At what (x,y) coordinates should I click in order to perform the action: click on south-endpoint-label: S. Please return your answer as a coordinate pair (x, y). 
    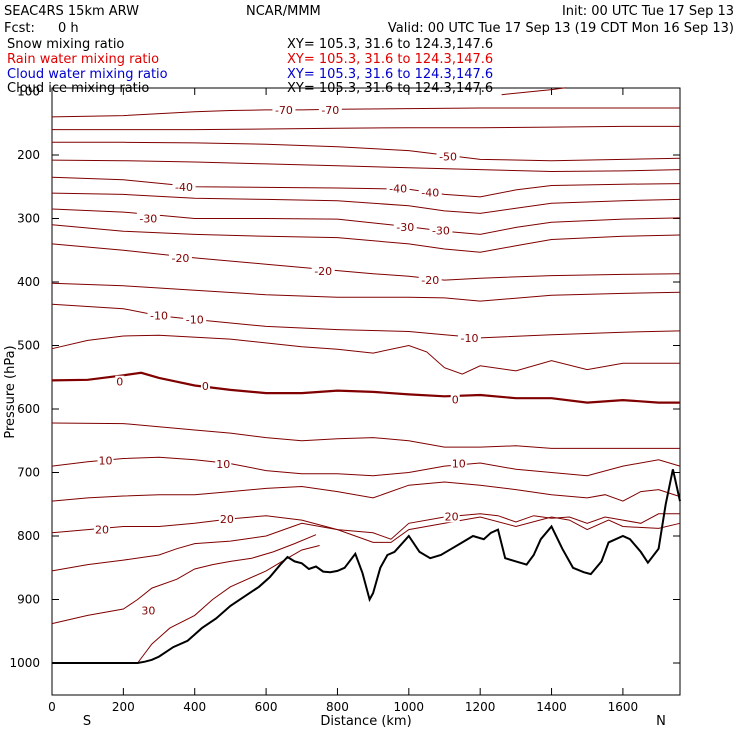
    Looking at the image, I should click on (87, 721).